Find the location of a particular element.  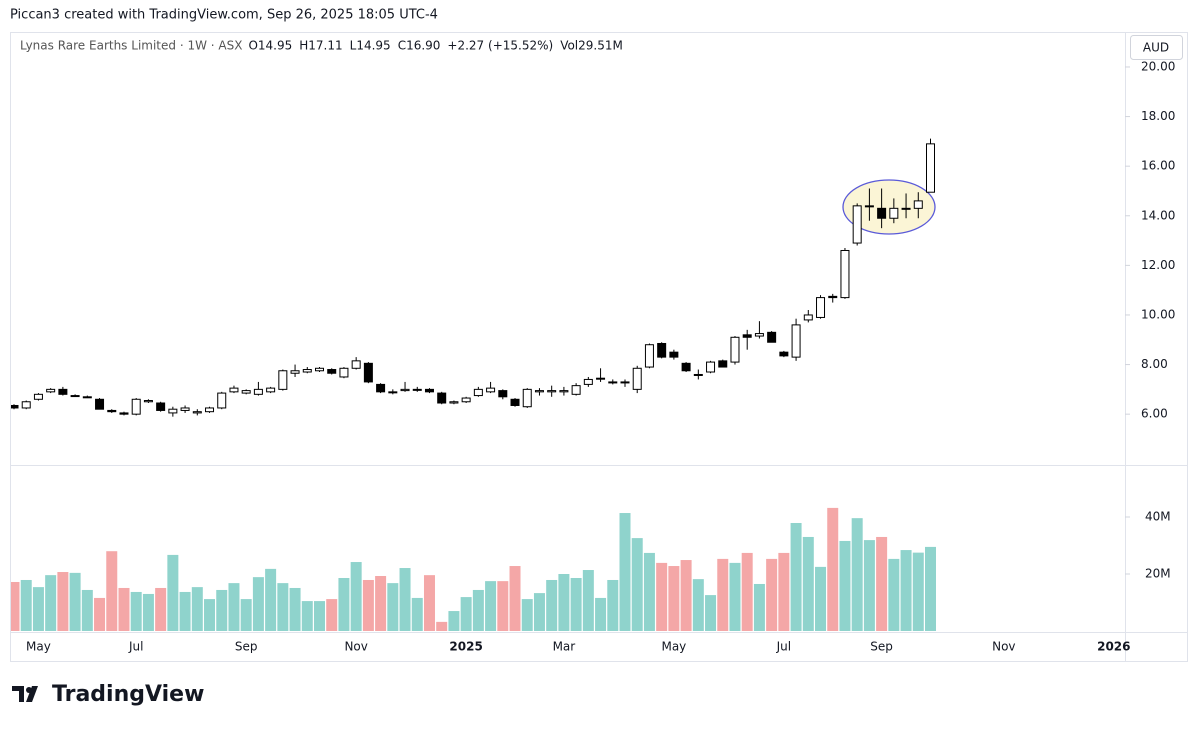

y-tick-label: 6.00 is located at coordinates (1154, 414).